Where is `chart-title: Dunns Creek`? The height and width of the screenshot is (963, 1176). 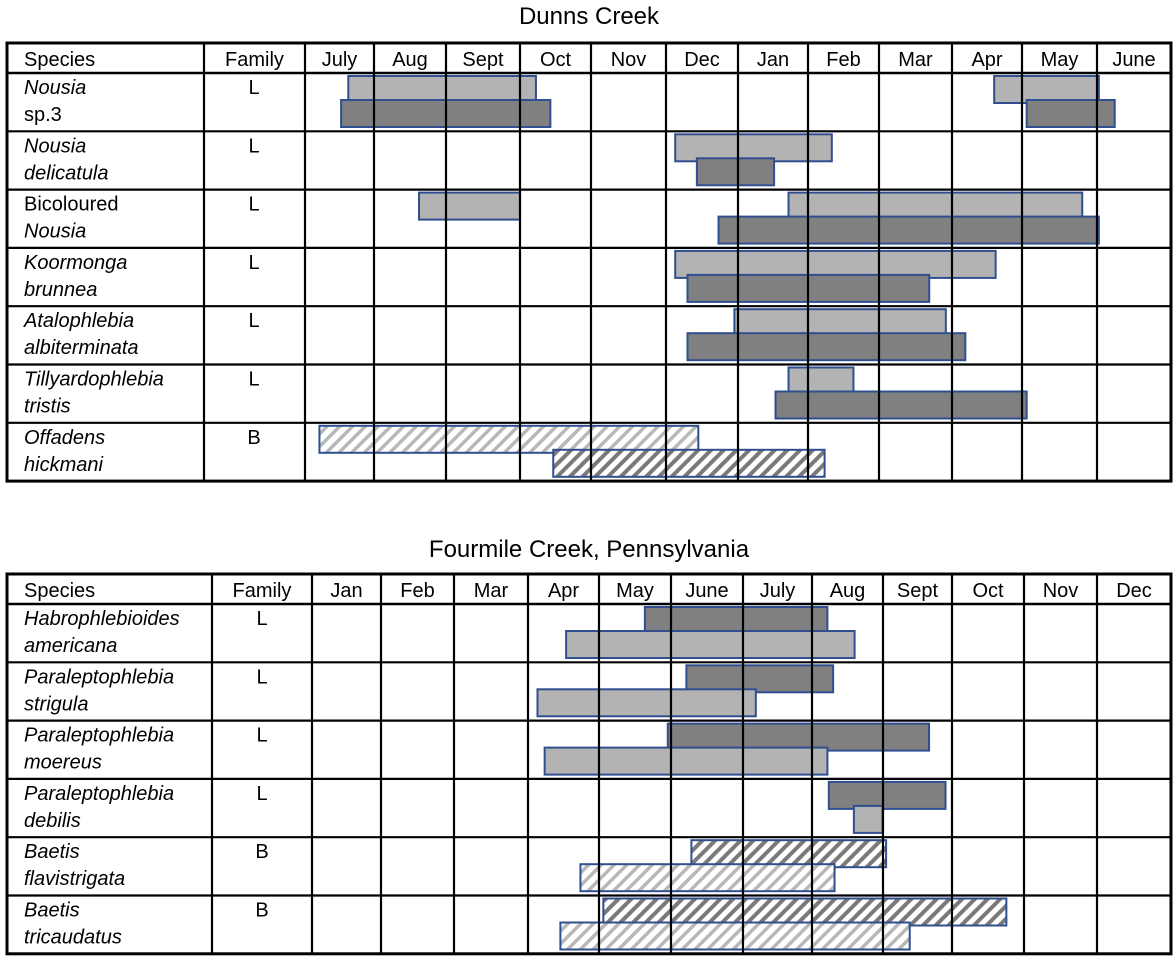
chart-title: Dunns Creek is located at coordinates (589, 16).